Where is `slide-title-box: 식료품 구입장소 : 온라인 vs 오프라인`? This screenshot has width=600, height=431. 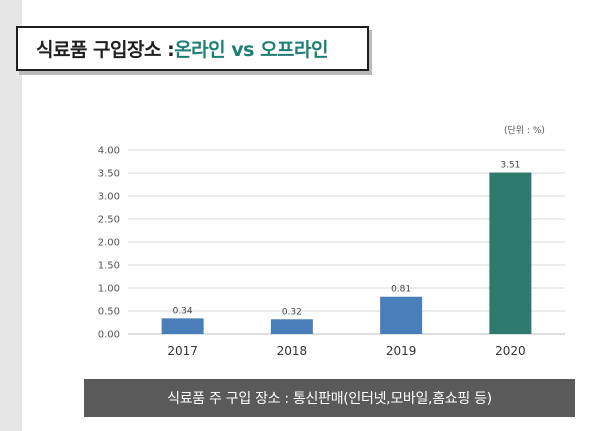 slide-title-box: 식료품 구입장소 : 온라인 vs 오프라인 is located at coordinates (192, 48).